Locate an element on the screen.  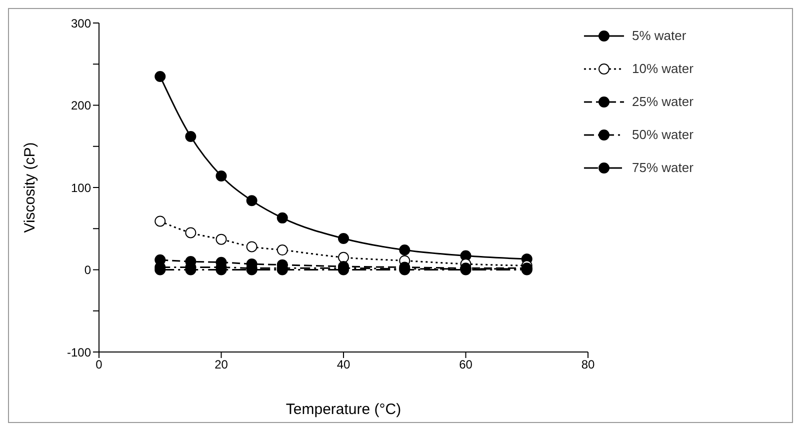
x-axis-title: Temperature (°C) is located at coordinates (344, 409).